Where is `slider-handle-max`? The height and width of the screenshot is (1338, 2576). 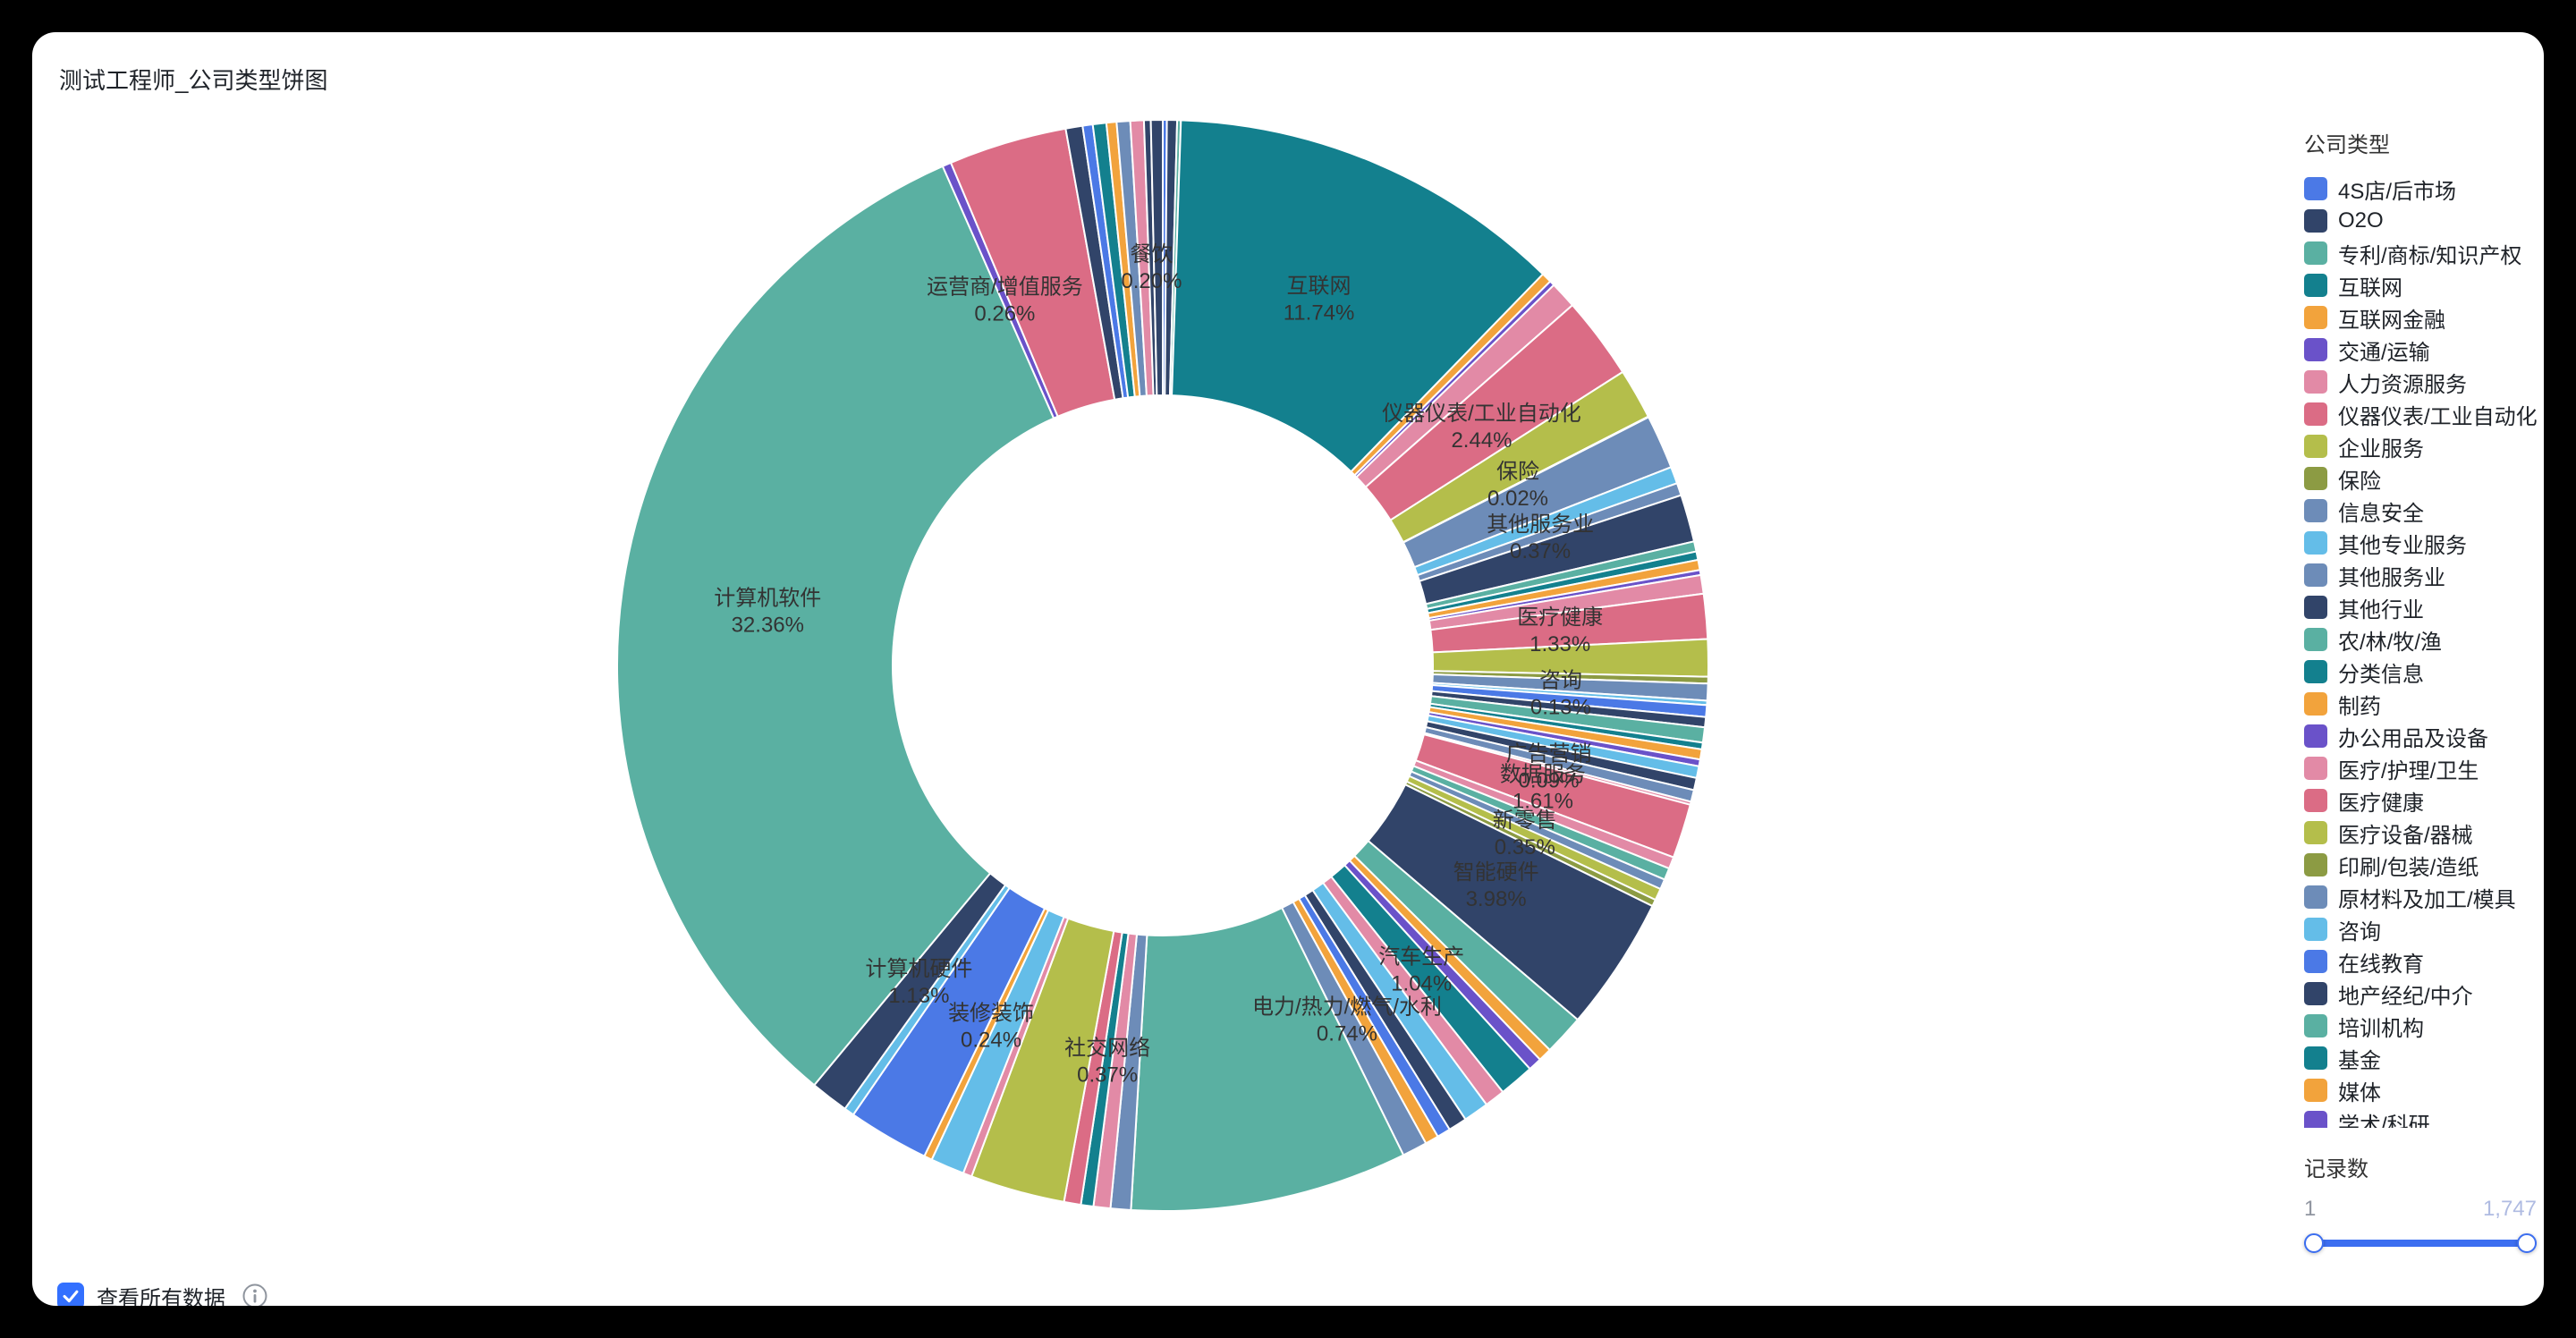 slider-handle-max is located at coordinates (2527, 1243).